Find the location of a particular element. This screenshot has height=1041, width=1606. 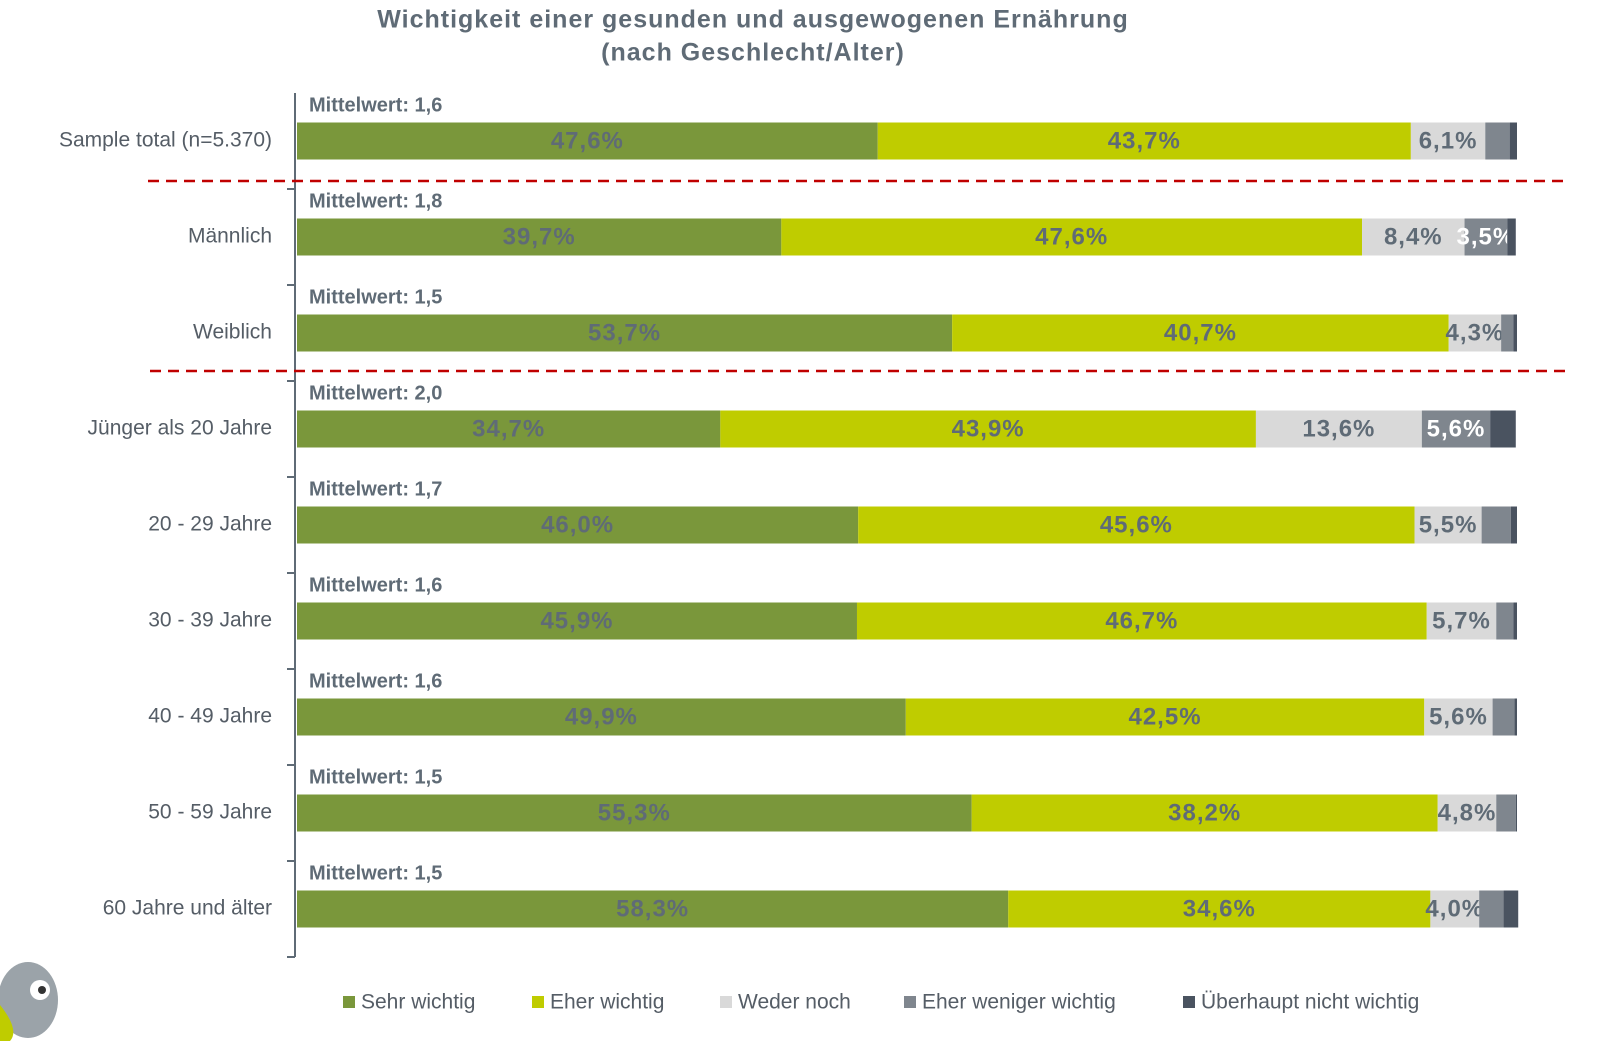

legend-label: Weder noch is located at coordinates (794, 1002).